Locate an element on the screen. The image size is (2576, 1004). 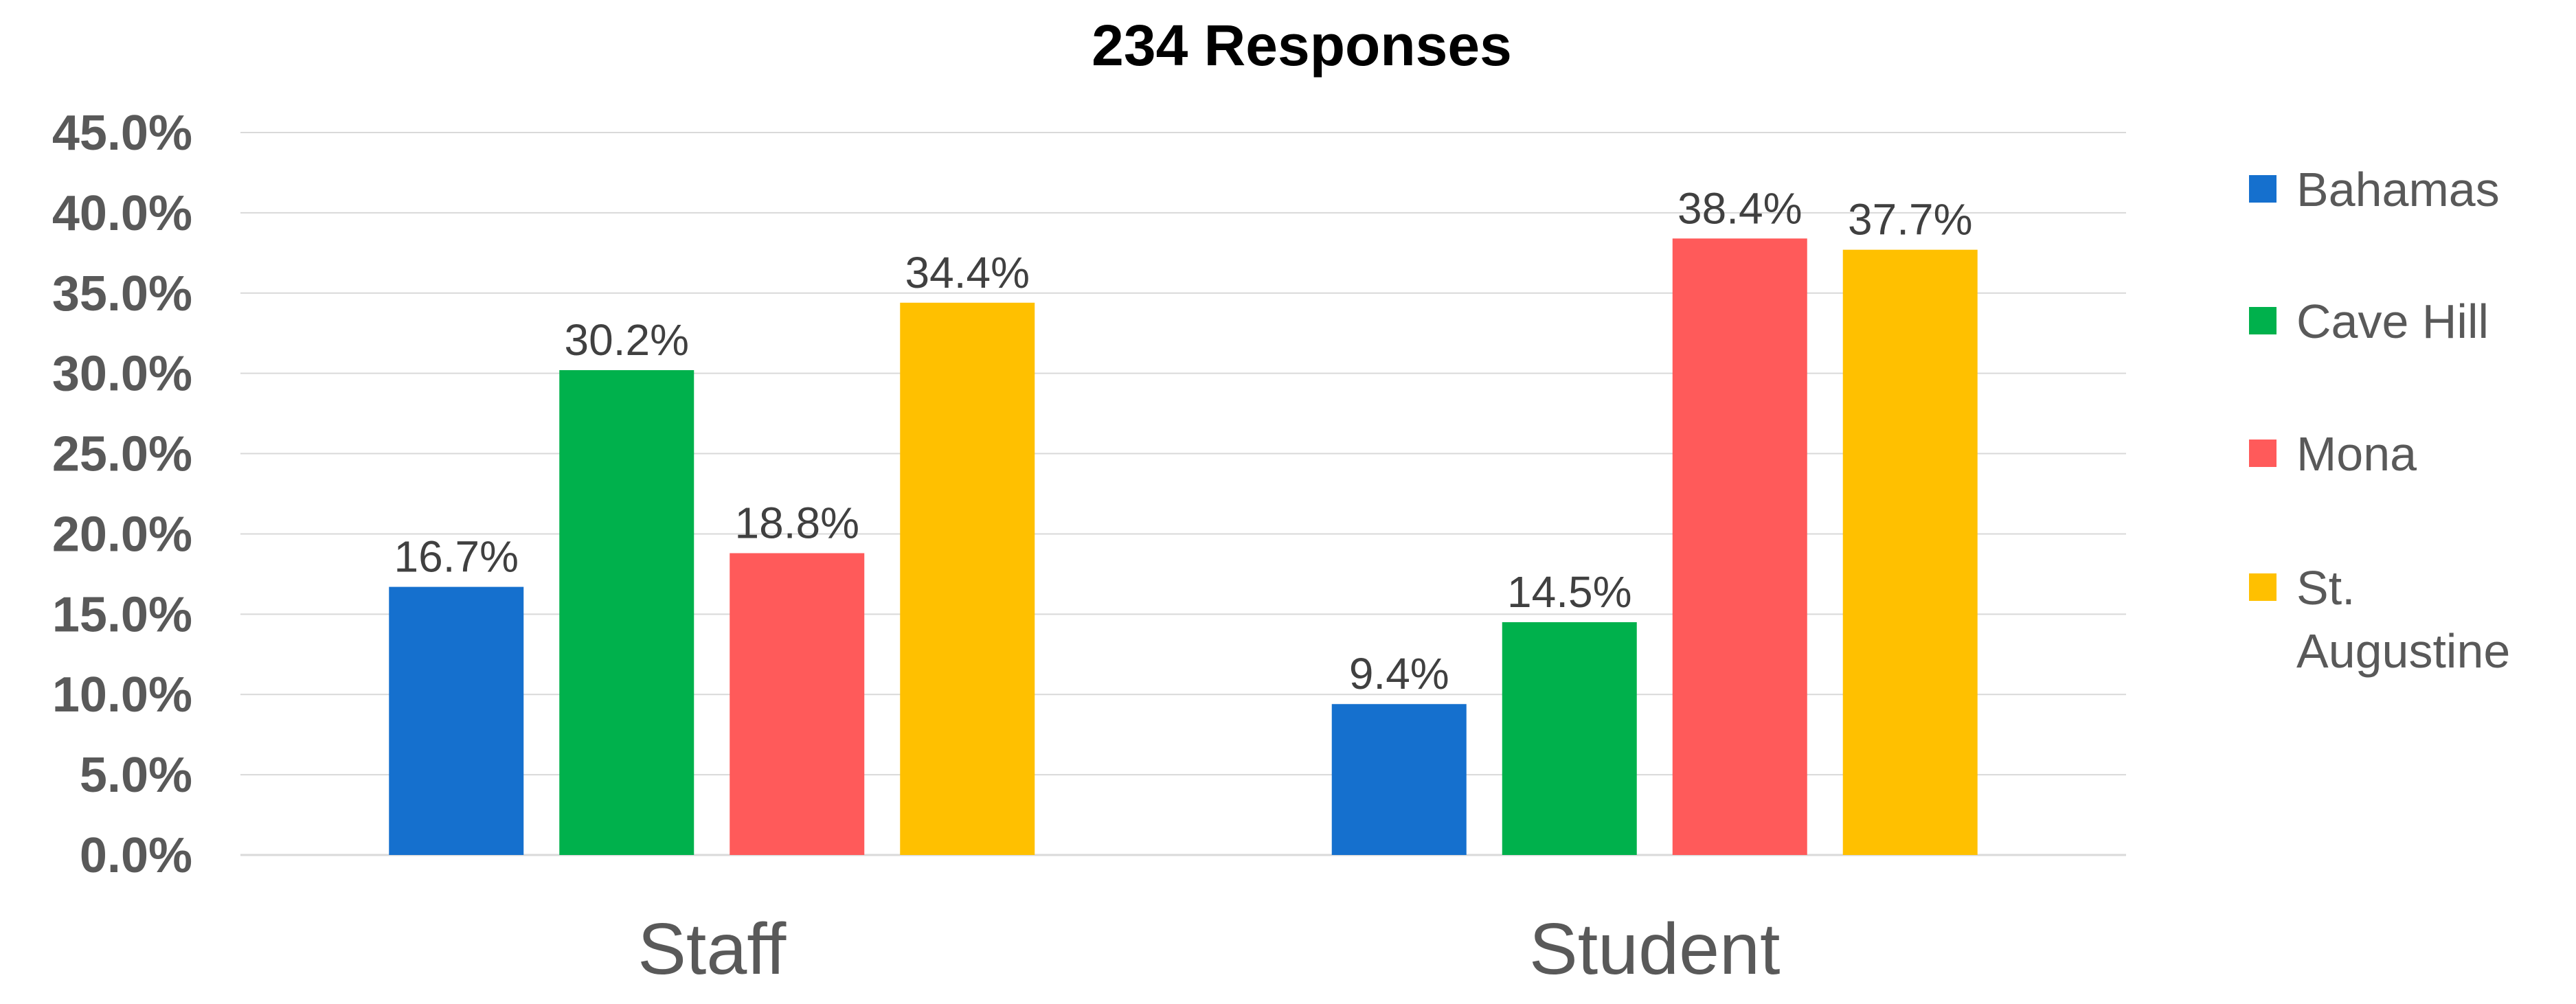
y-tick-label: 15.0% is located at coordinates (122, 614).